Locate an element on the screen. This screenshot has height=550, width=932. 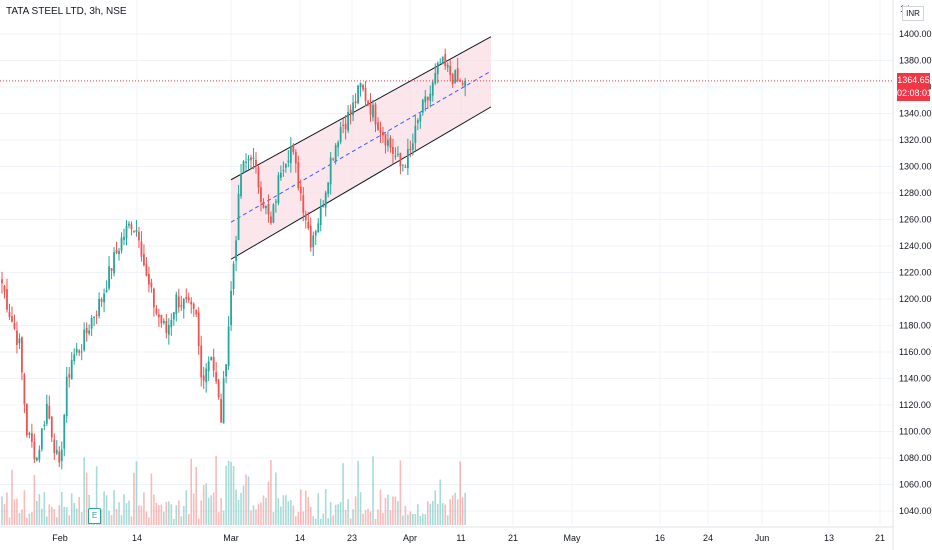
price-tick-label: 1200.00 is located at coordinates (915, 299).